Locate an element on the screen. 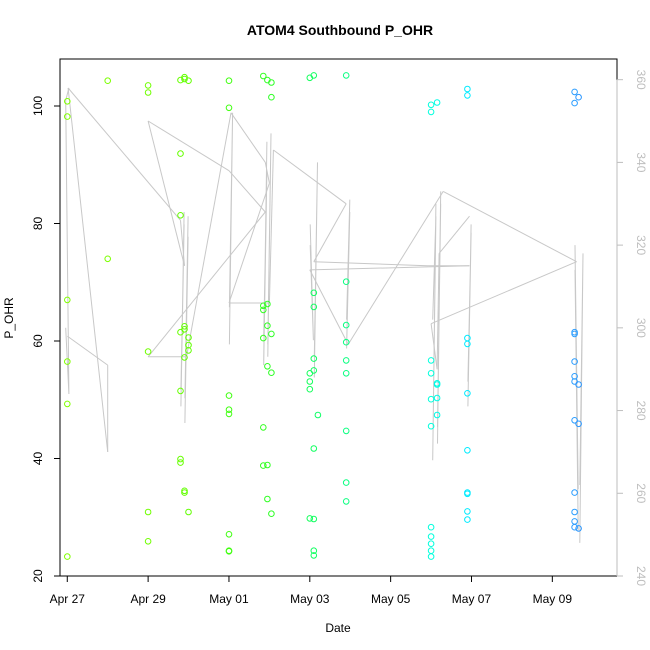 This screenshot has width=650, height=650. y-tick-label-0: 20 is located at coordinates (38, 576).